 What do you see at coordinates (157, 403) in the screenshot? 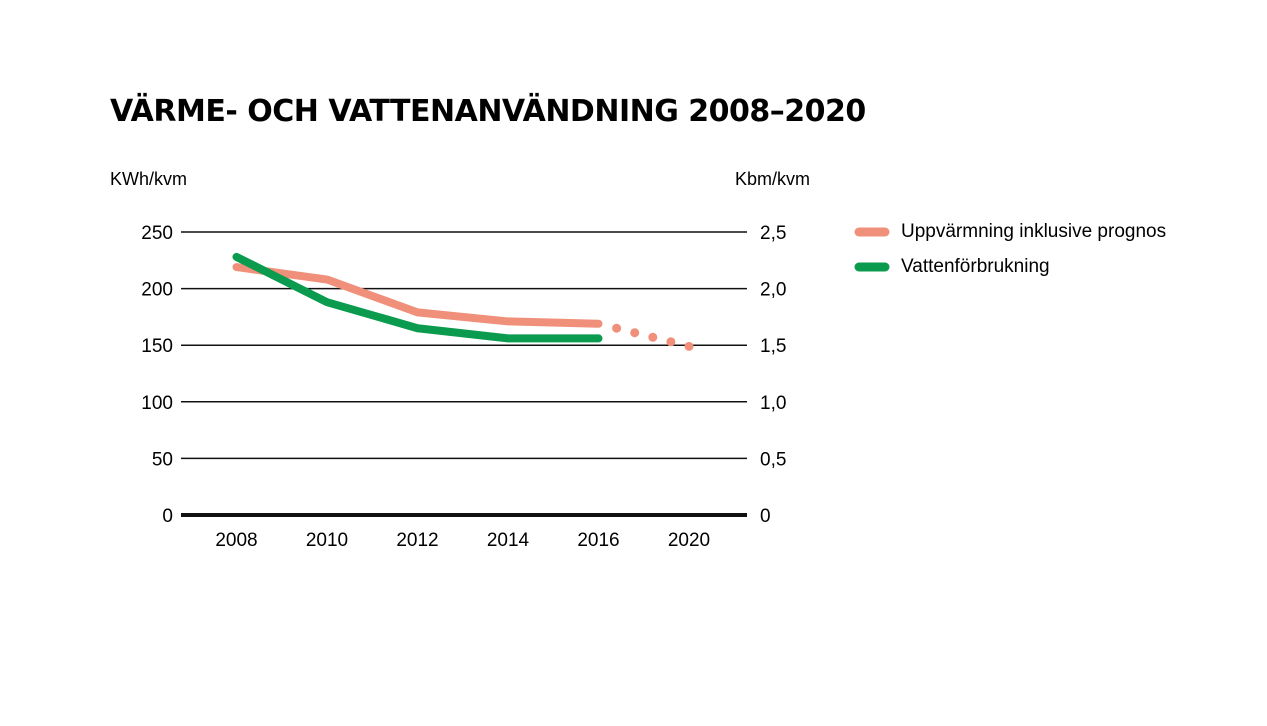
I see `left-tick-label: 100` at bounding box center [157, 403].